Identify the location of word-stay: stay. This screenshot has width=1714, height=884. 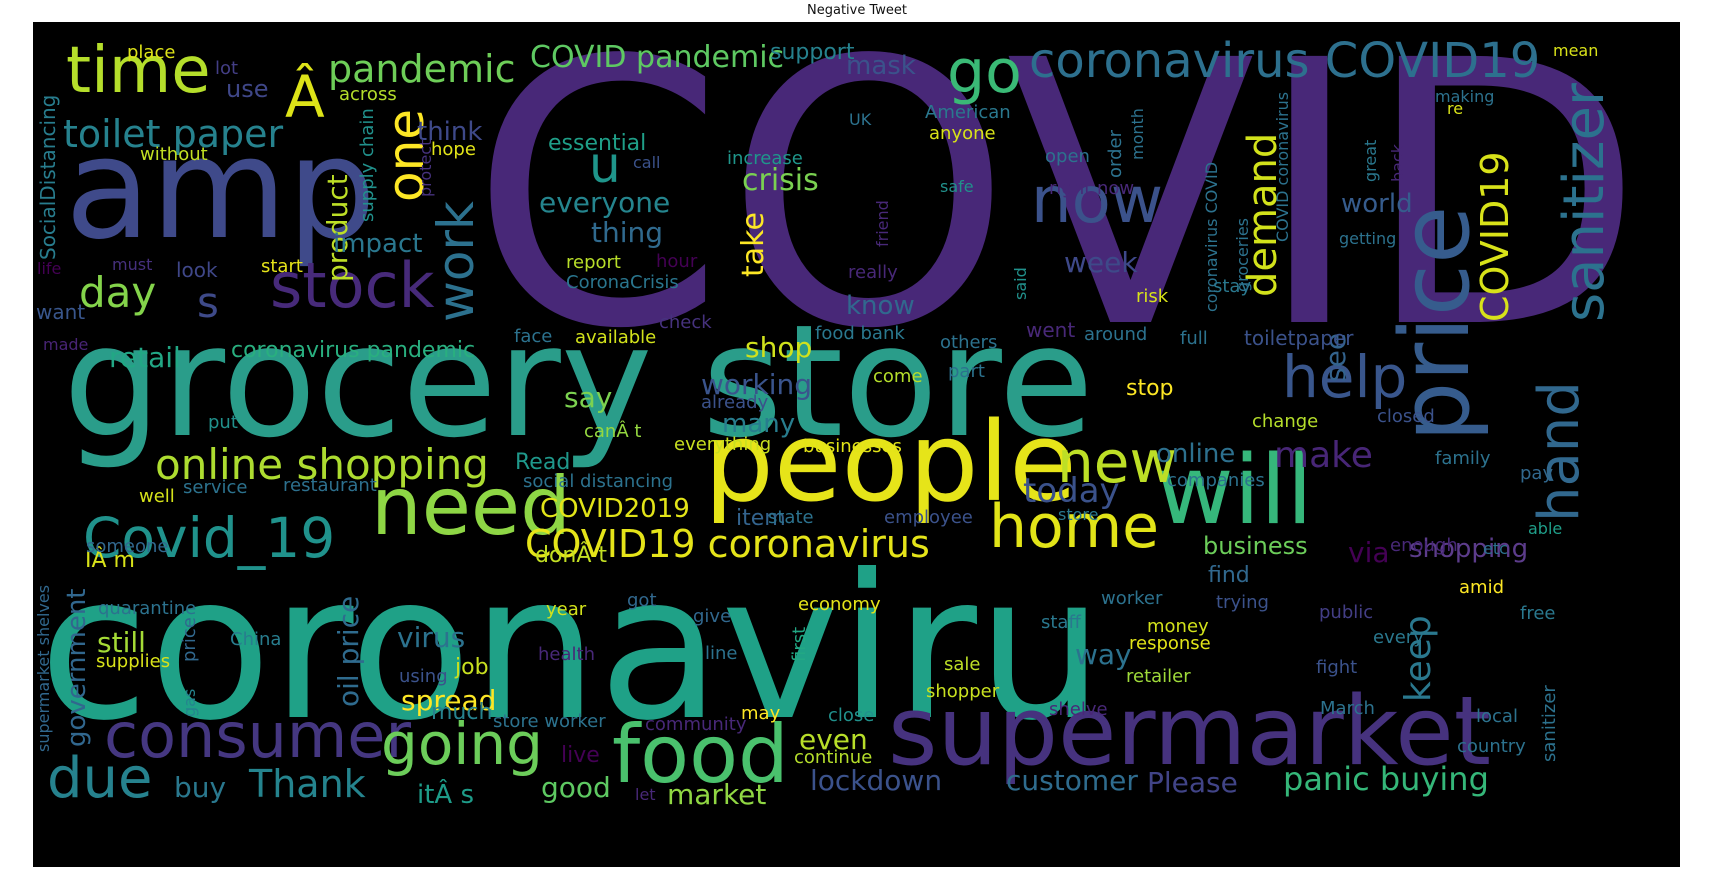
(1232, 286).